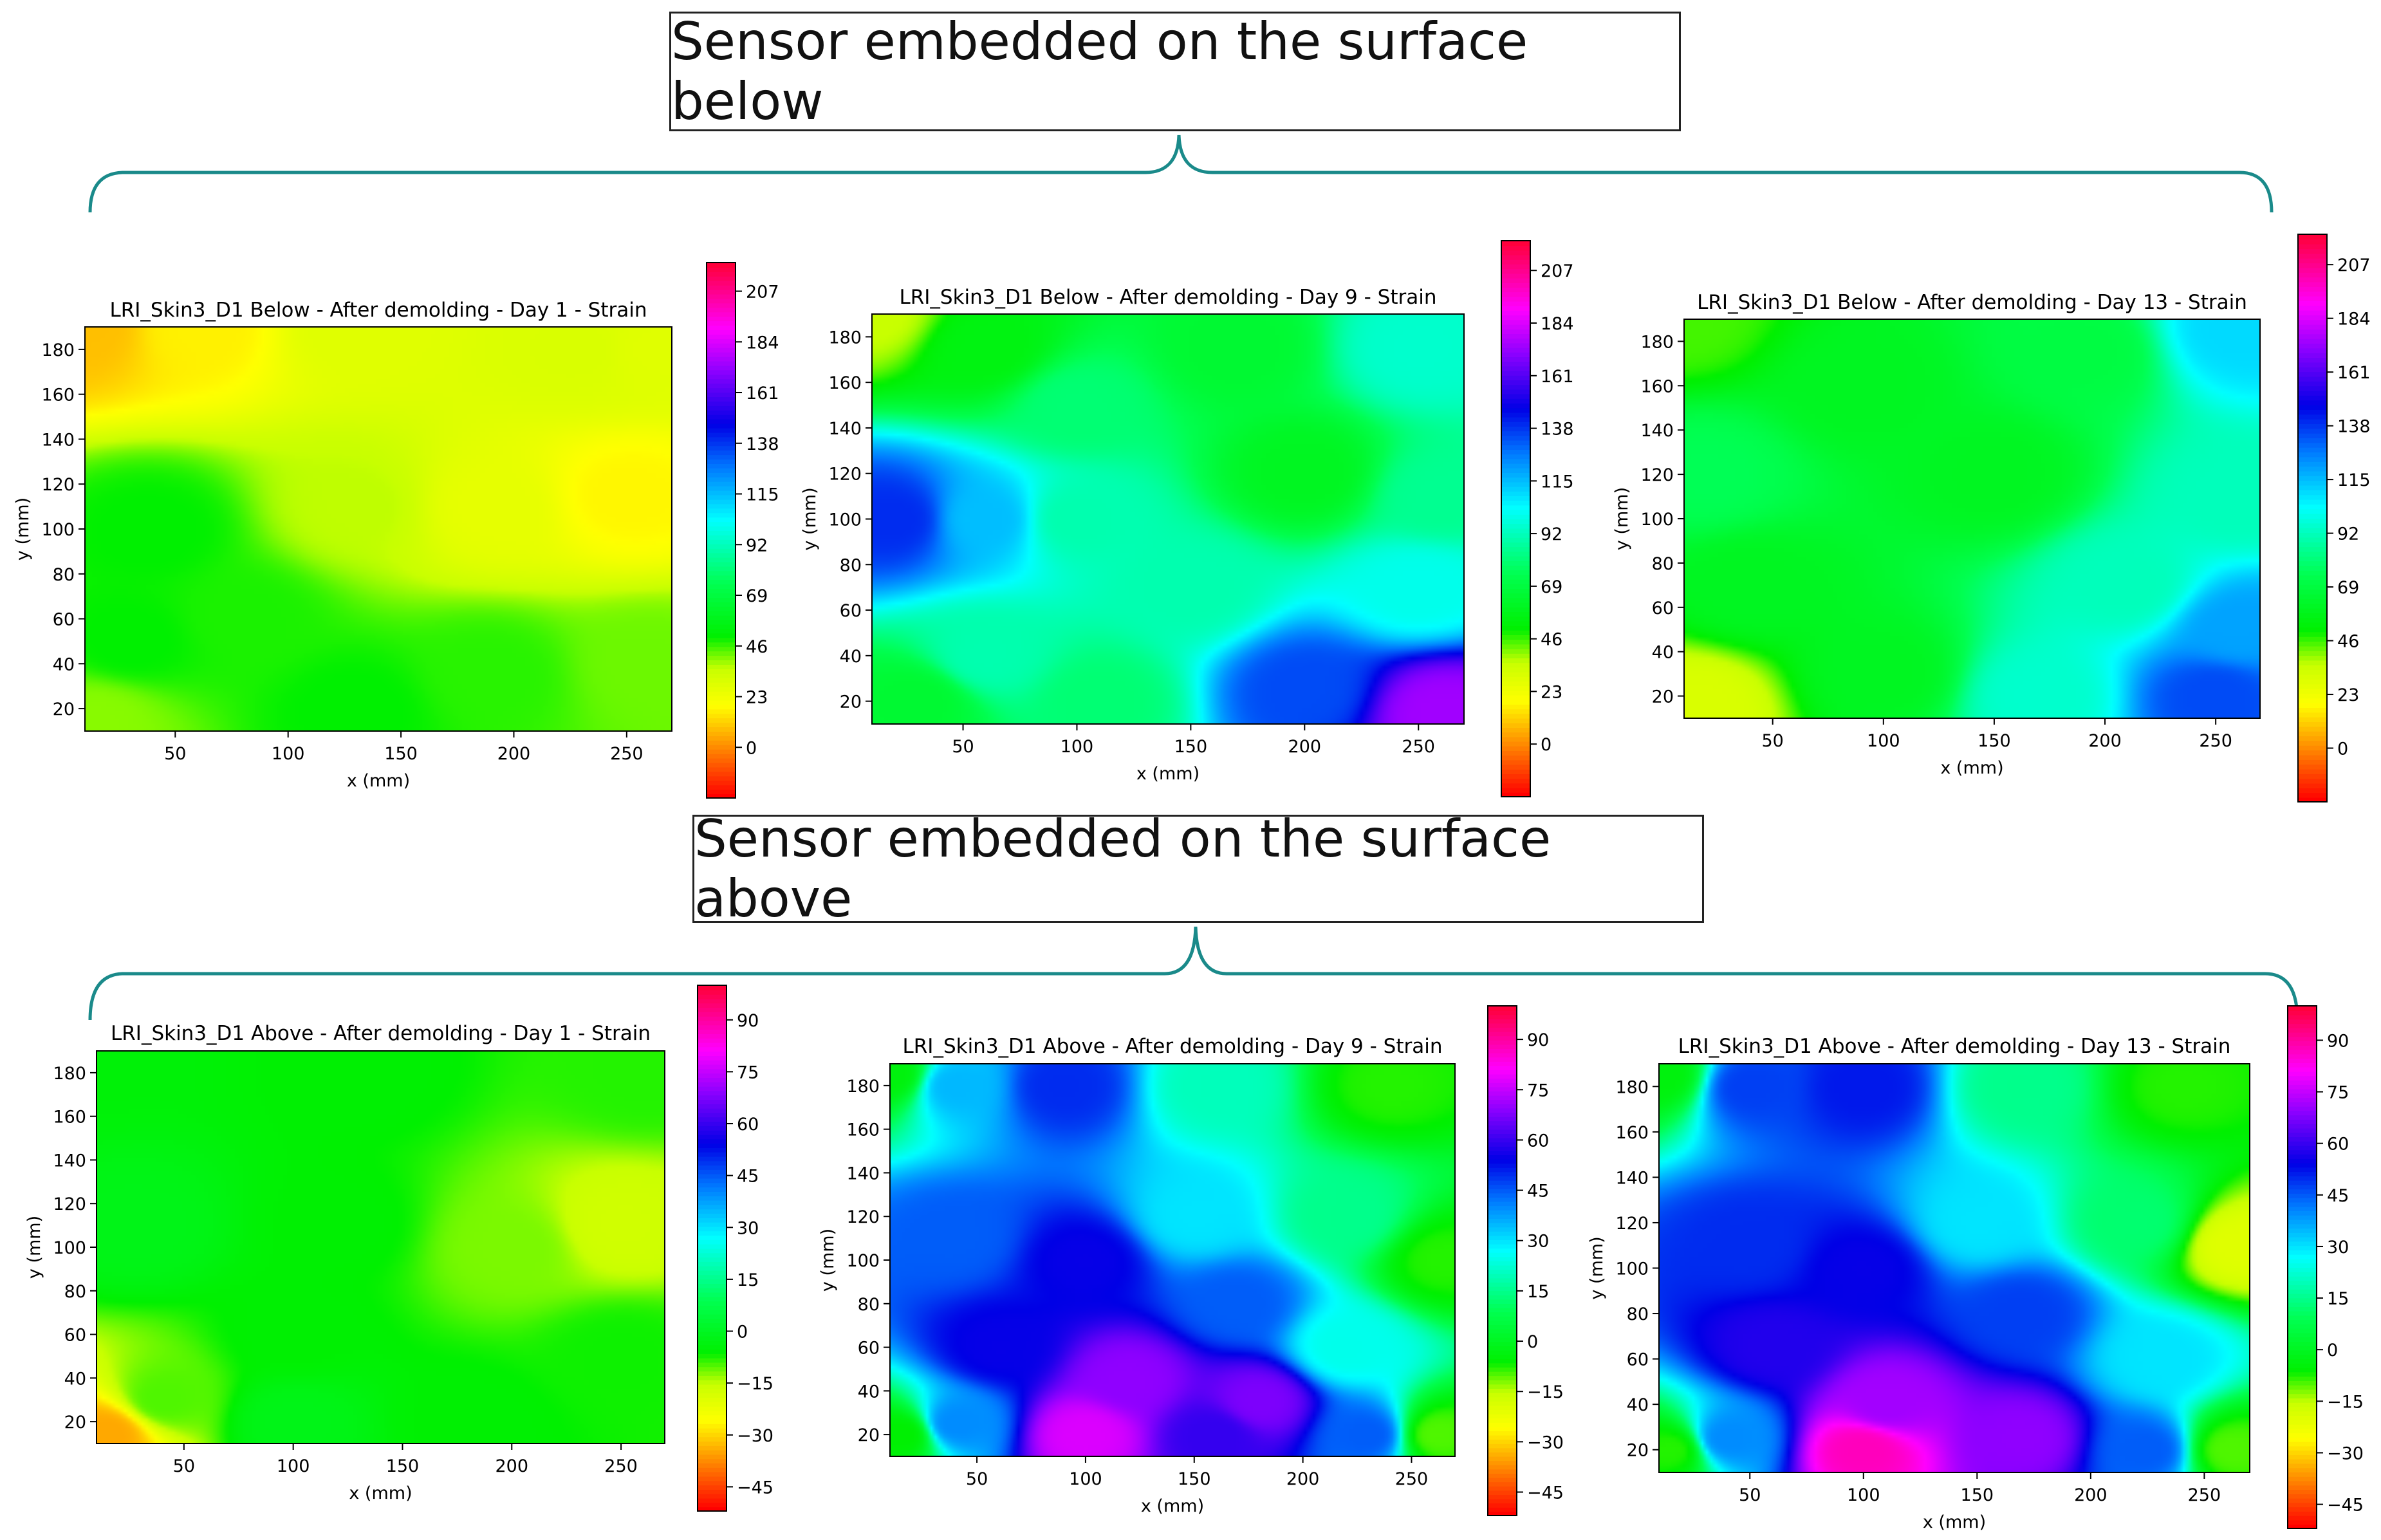 The height and width of the screenshot is (1540, 2381). What do you see at coordinates (1175, 71) in the screenshot?
I see `section-label-below: Sensor embedded on the surface below` at bounding box center [1175, 71].